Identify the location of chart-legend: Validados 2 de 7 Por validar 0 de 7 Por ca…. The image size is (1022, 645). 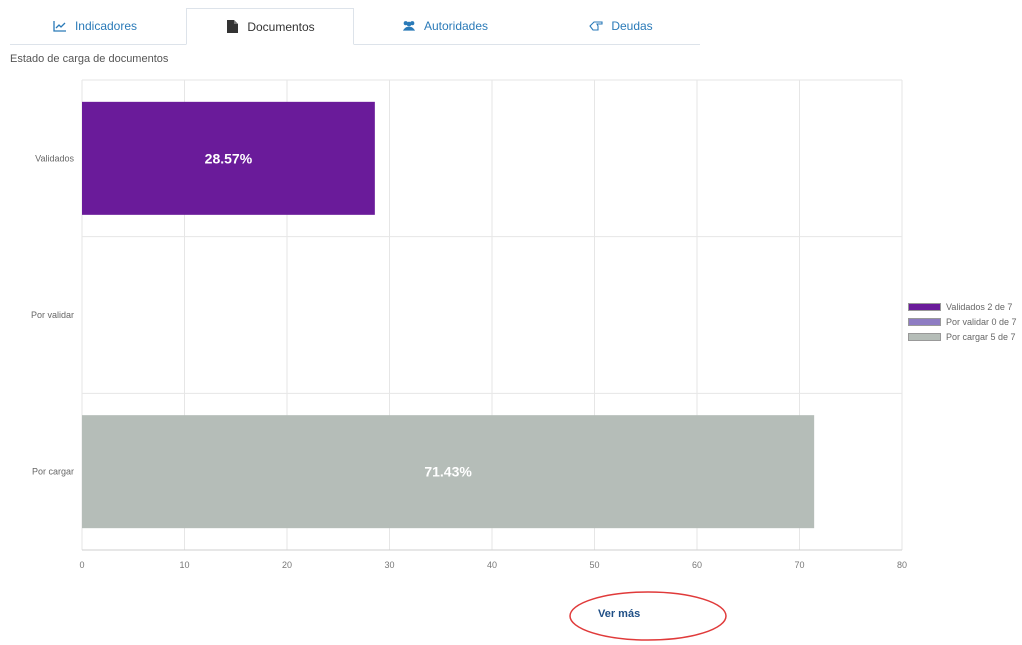
(962, 322).